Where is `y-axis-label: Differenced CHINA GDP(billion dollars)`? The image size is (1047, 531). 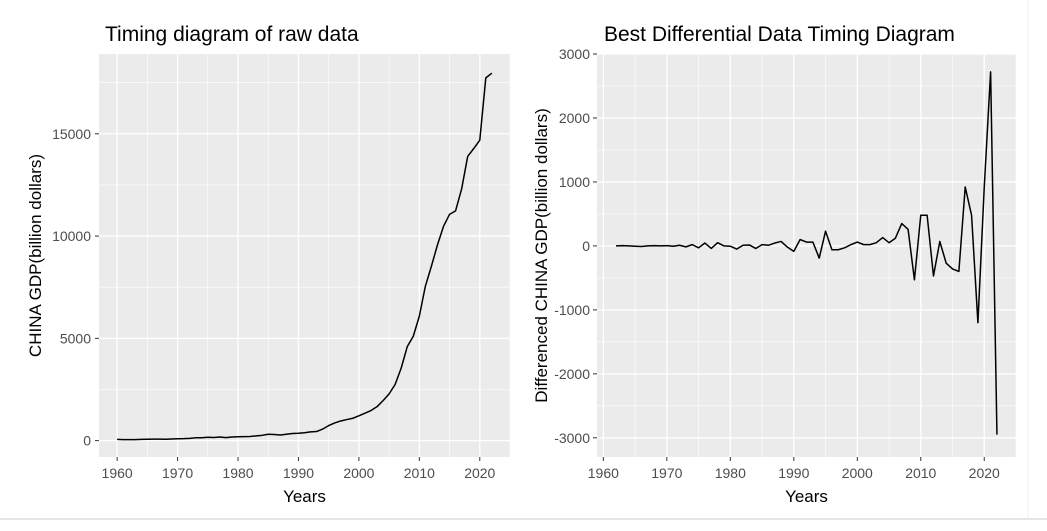 y-axis-label: Differenced CHINA GDP(billion dollars) is located at coordinates (541, 255).